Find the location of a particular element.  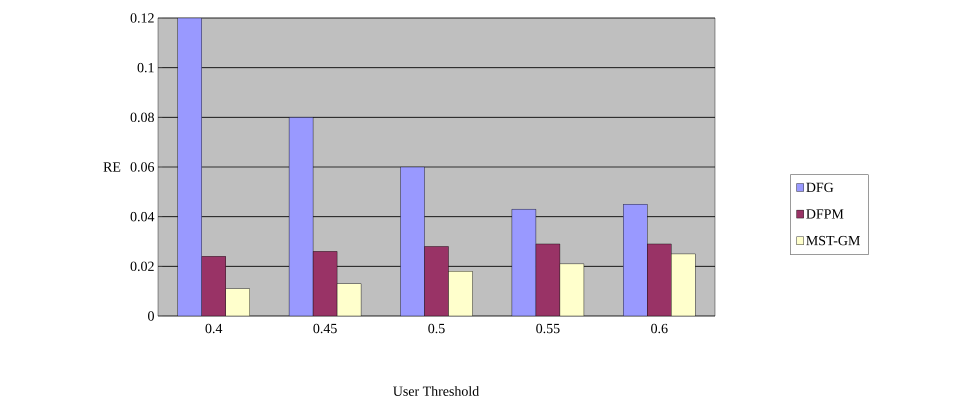

x-tick-label: 0.55 is located at coordinates (548, 329).